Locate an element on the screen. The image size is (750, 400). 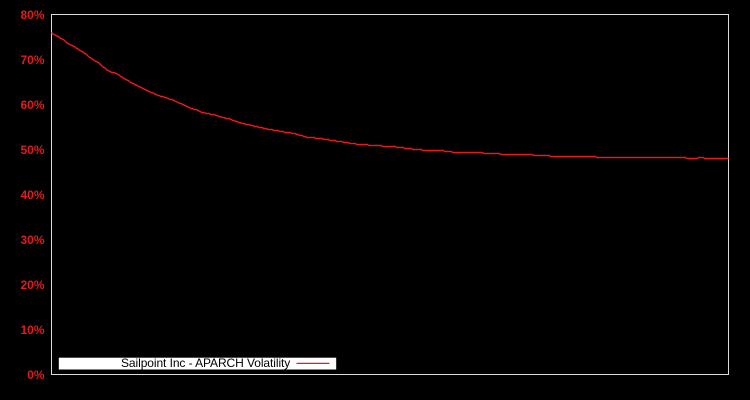
svg-text: 50% is located at coordinates (32, 150).